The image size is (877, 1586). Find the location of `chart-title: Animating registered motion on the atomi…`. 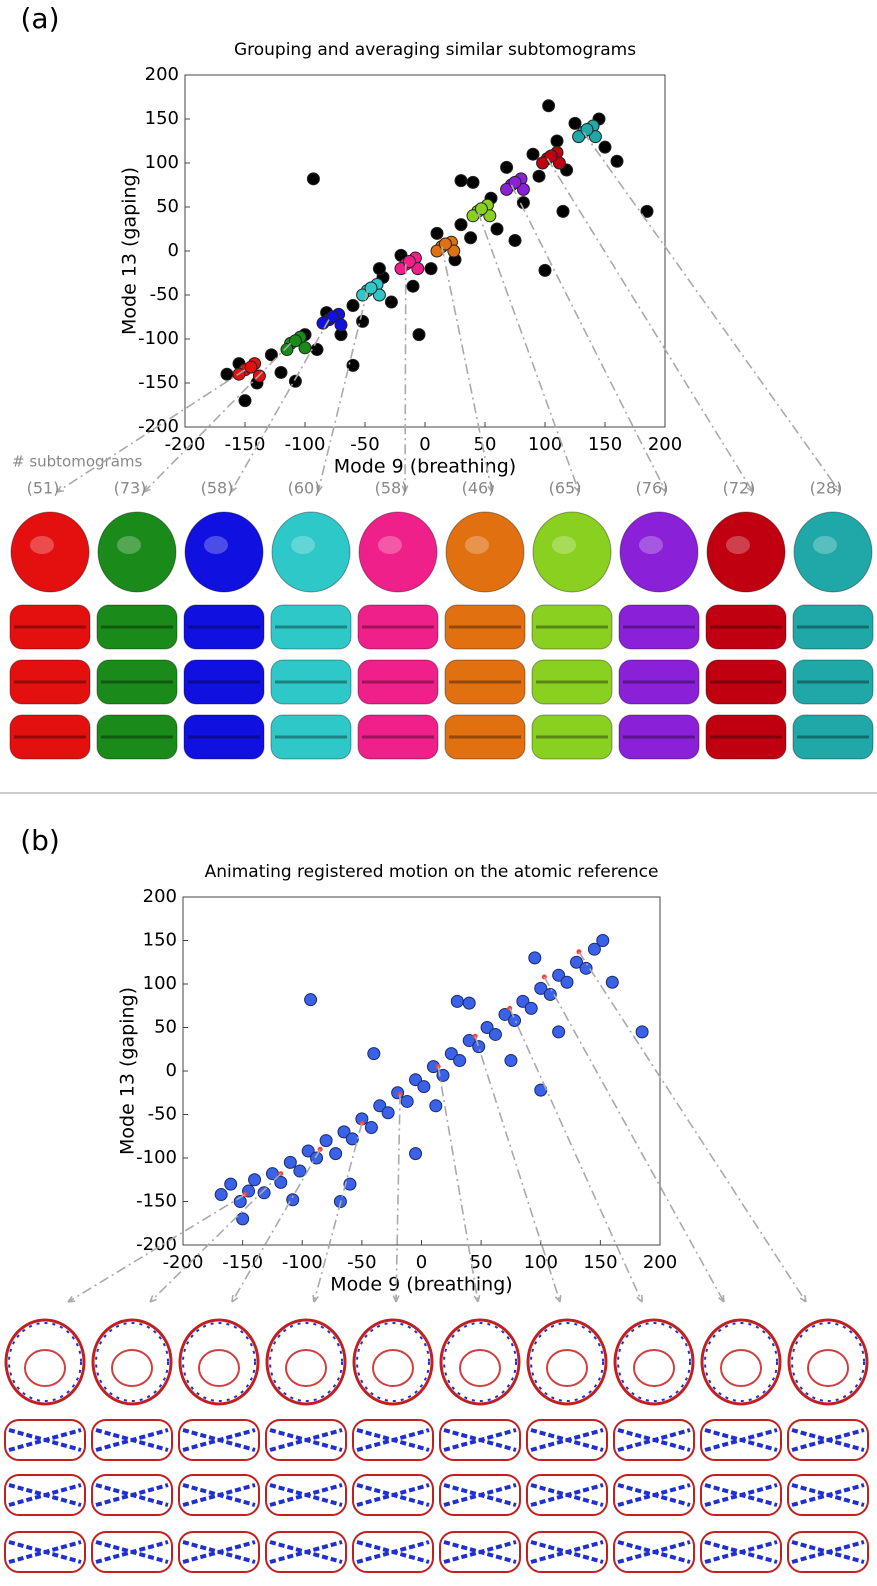

chart-title: Animating registered motion on the atomi… is located at coordinates (432, 872).